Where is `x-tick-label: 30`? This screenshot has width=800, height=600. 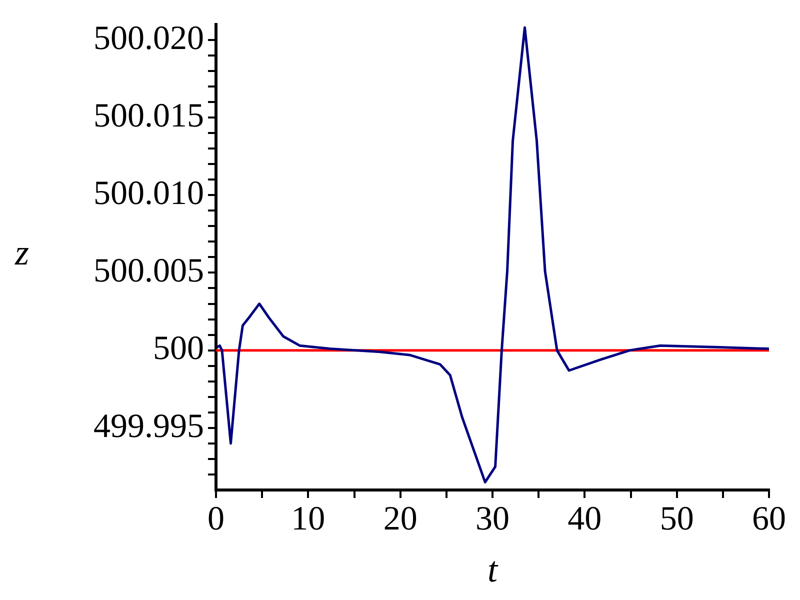
x-tick-label: 30 is located at coordinates (493, 519).